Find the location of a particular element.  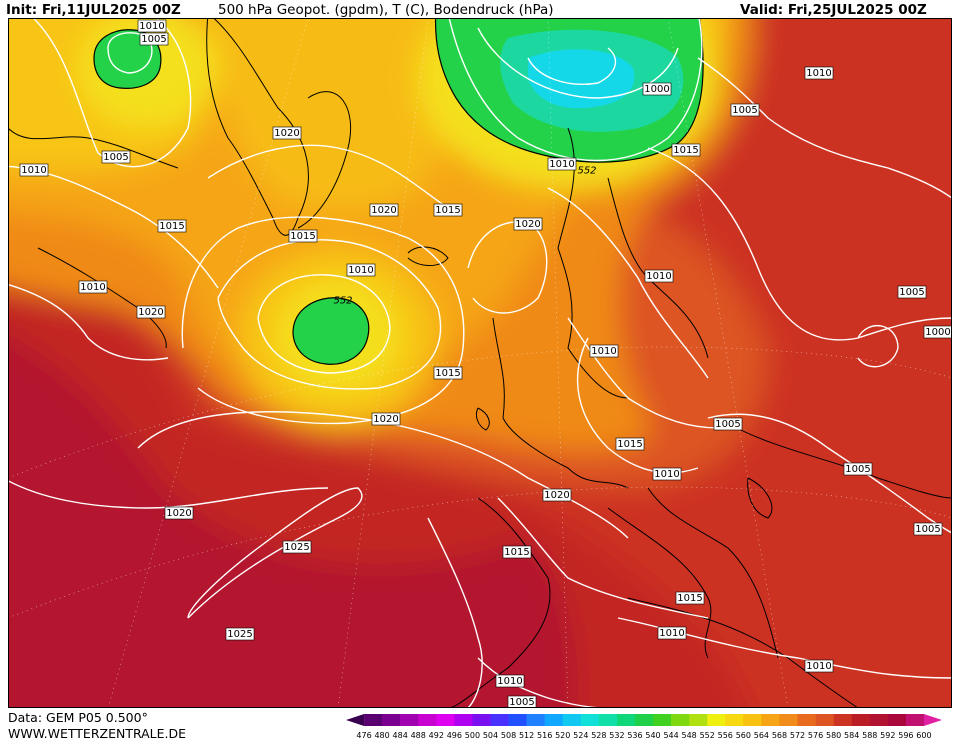

colorbar-tick-label: 584 is located at coordinates (851, 735).